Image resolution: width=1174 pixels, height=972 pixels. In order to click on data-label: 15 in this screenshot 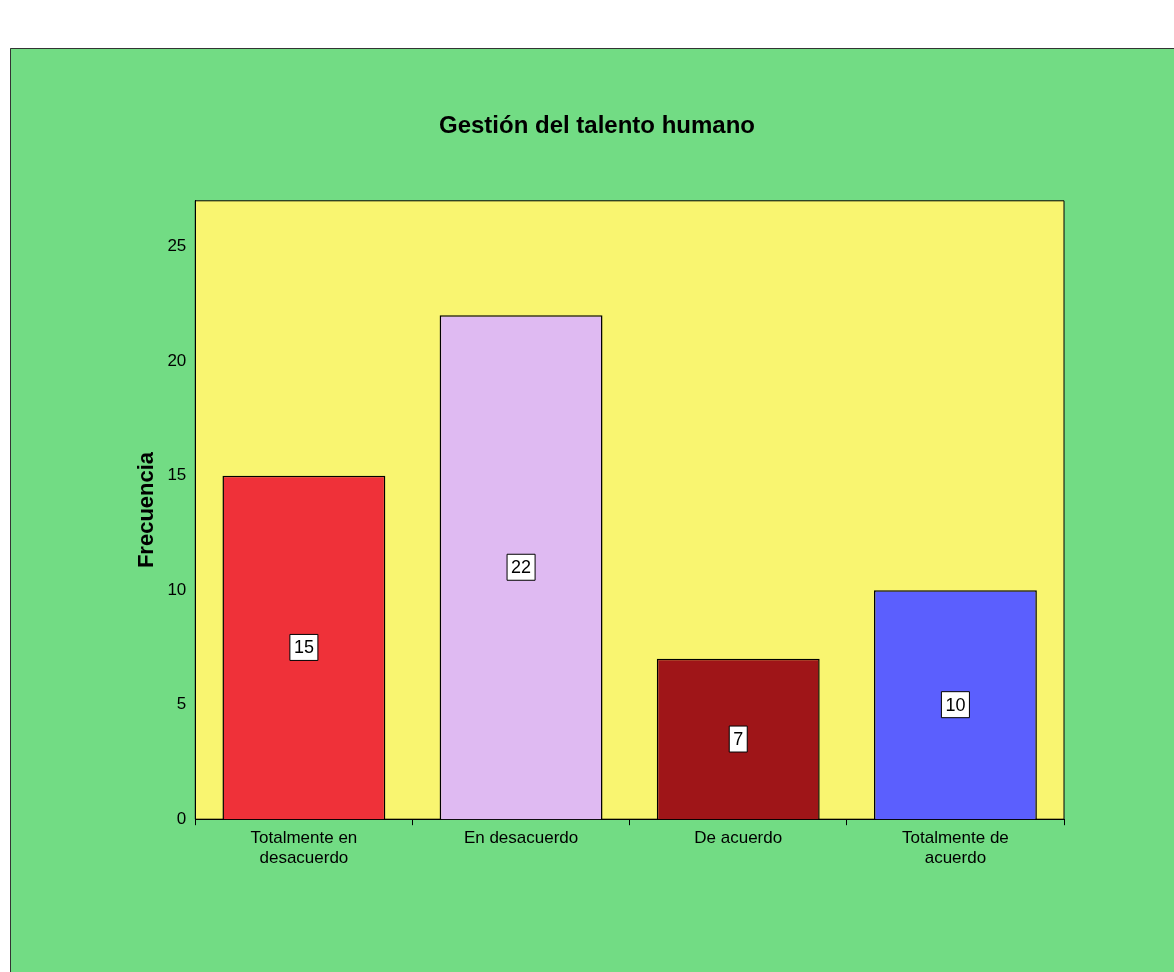, I will do `click(303, 647)`.